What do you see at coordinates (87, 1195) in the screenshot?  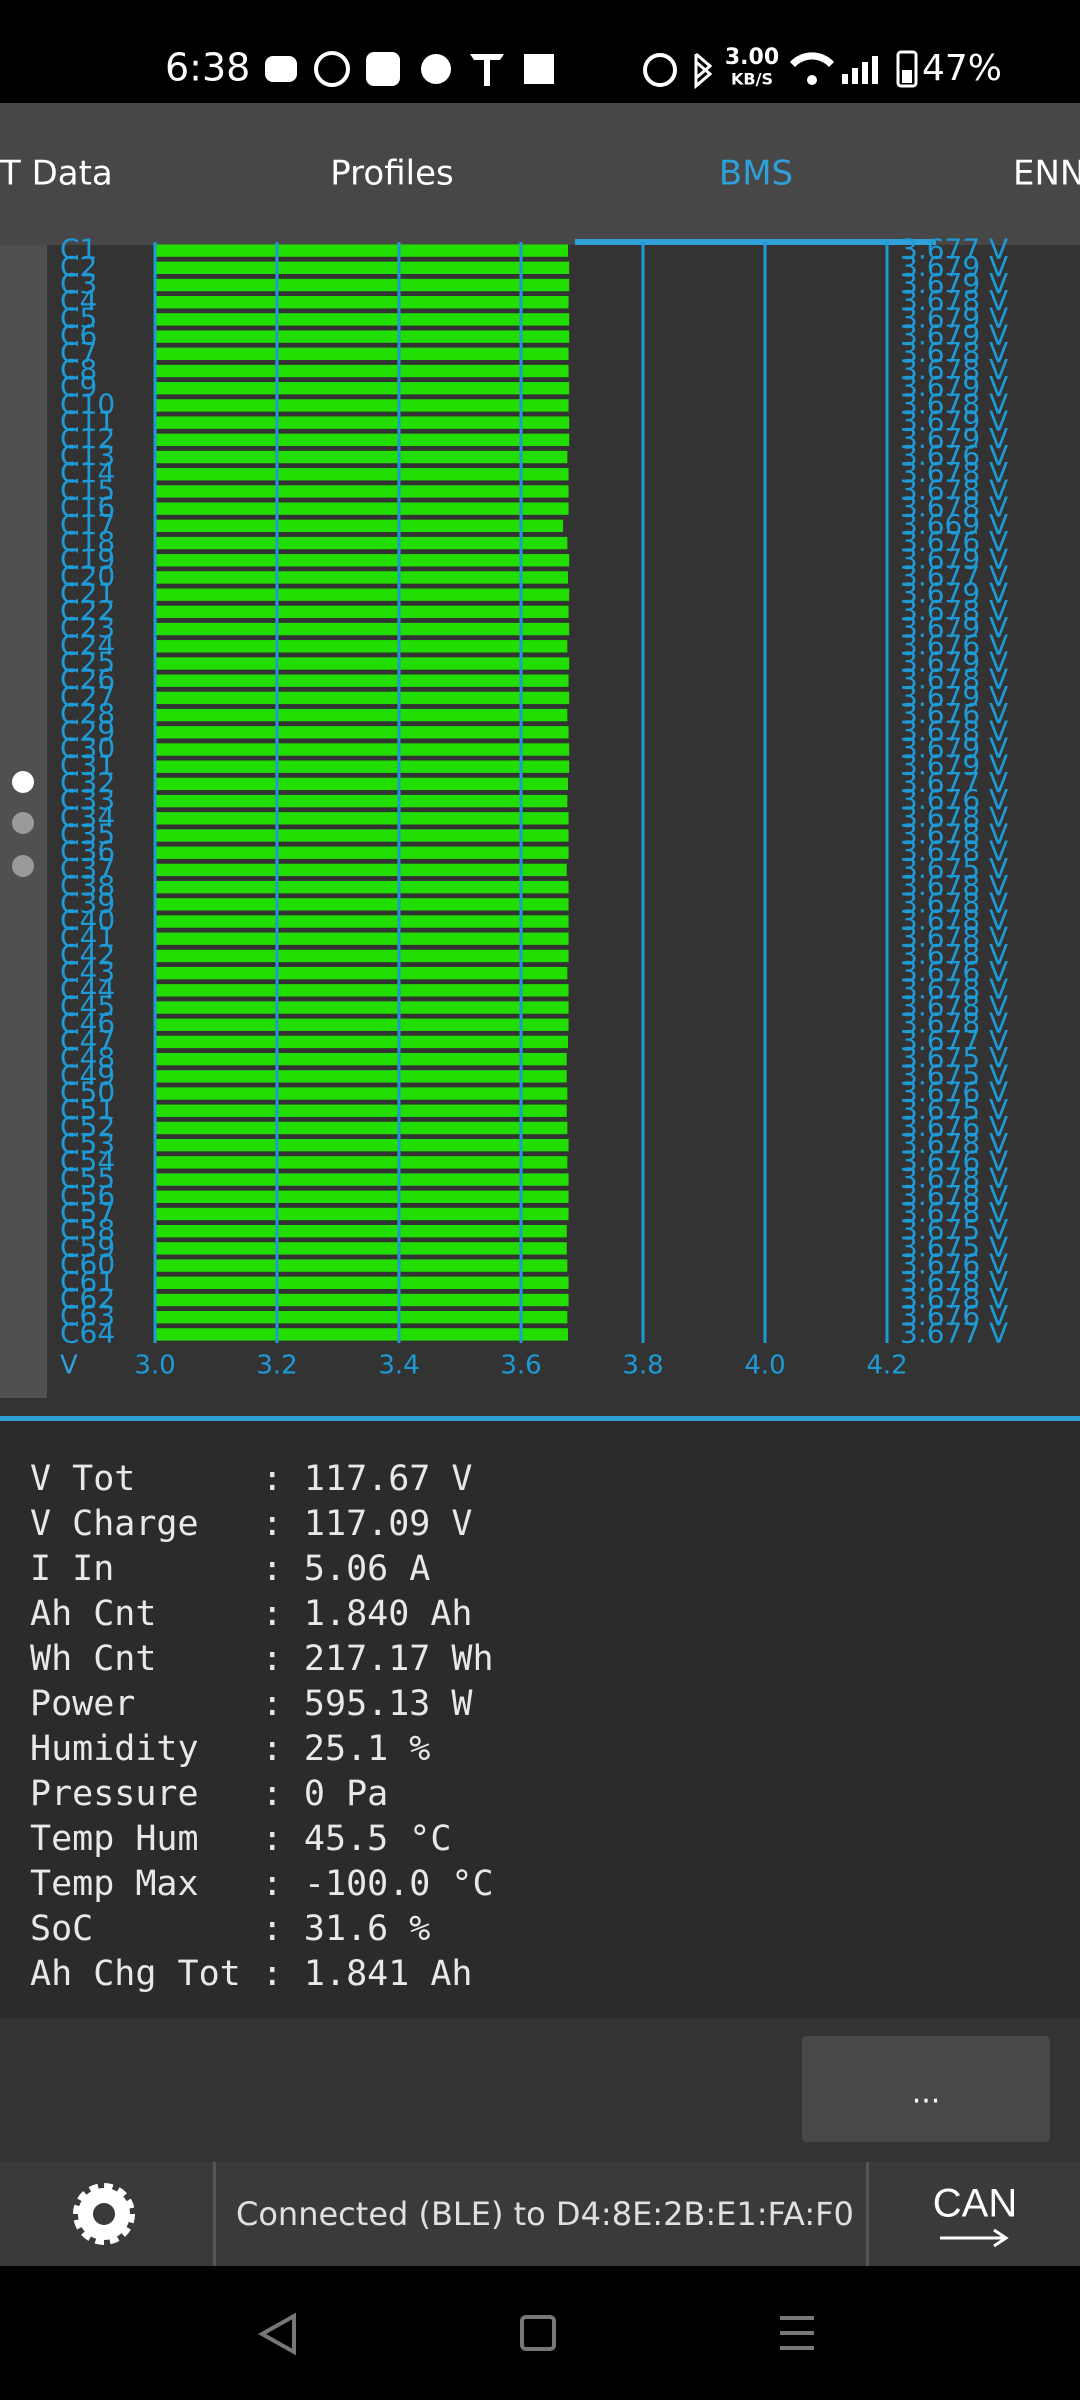 I see `cell-label: C56` at bounding box center [87, 1195].